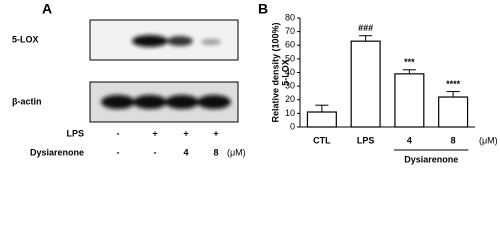  I want to click on y-tick-label: 20, so click(290, 99).